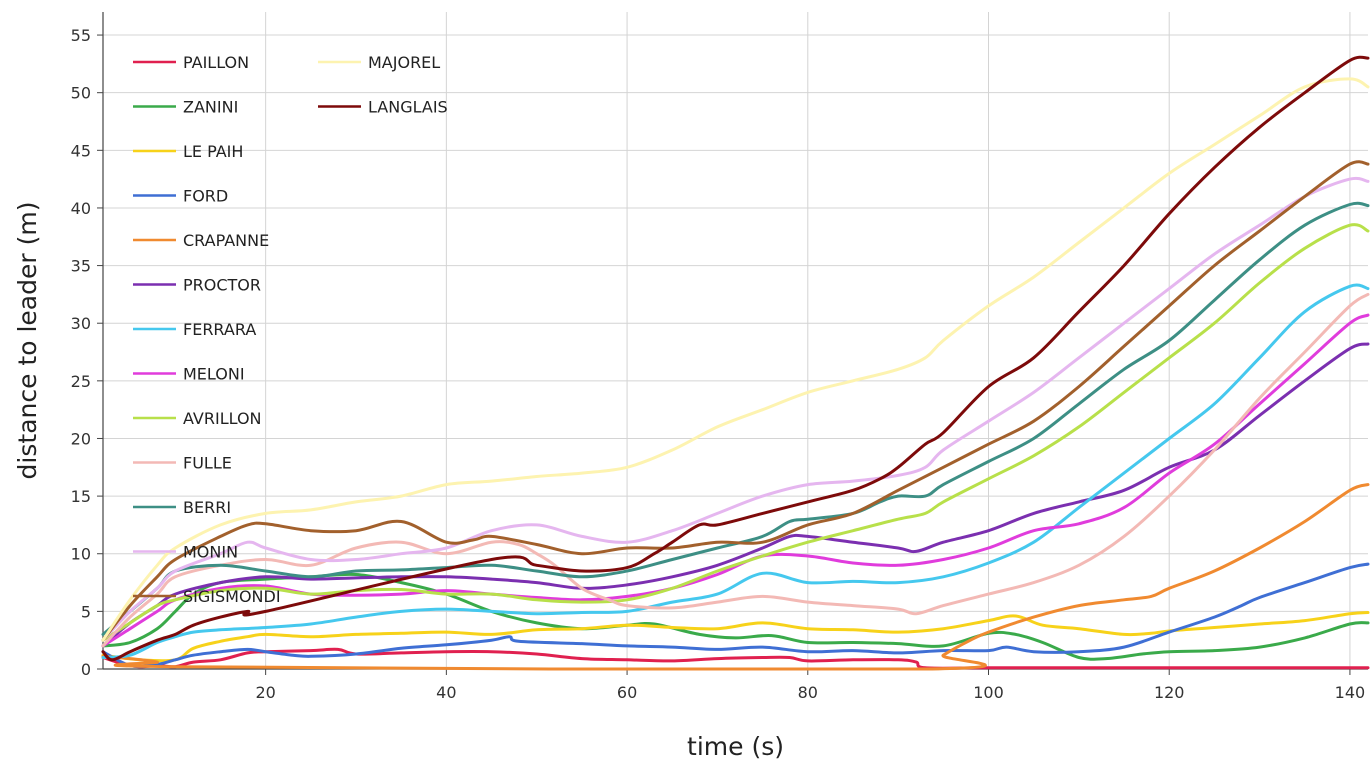 This screenshot has width=1372, height=763. I want to click on legend-label: CRAPANNE, so click(226, 240).